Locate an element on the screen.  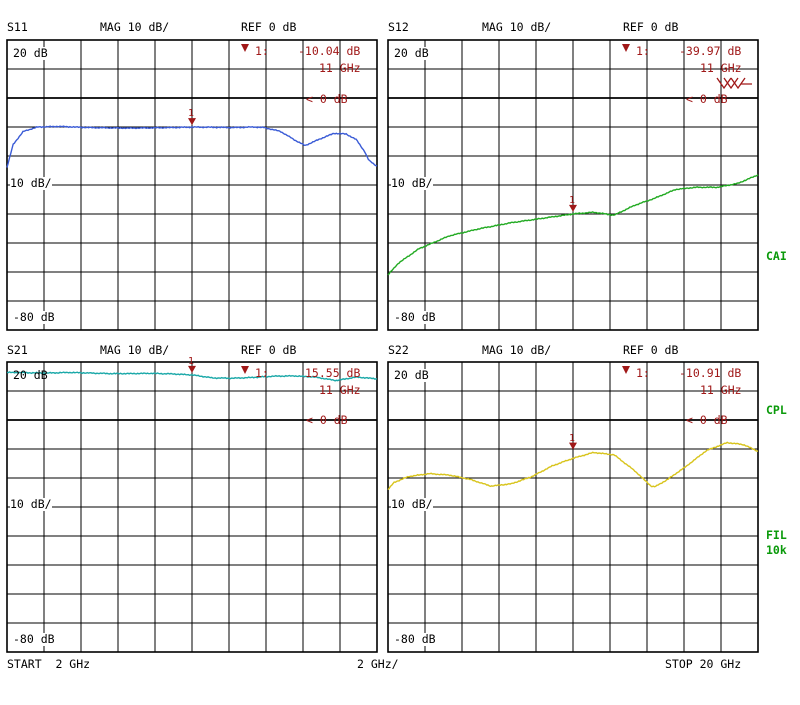
s11-bottom-tick: -80 dB is located at coordinates (34, 317).